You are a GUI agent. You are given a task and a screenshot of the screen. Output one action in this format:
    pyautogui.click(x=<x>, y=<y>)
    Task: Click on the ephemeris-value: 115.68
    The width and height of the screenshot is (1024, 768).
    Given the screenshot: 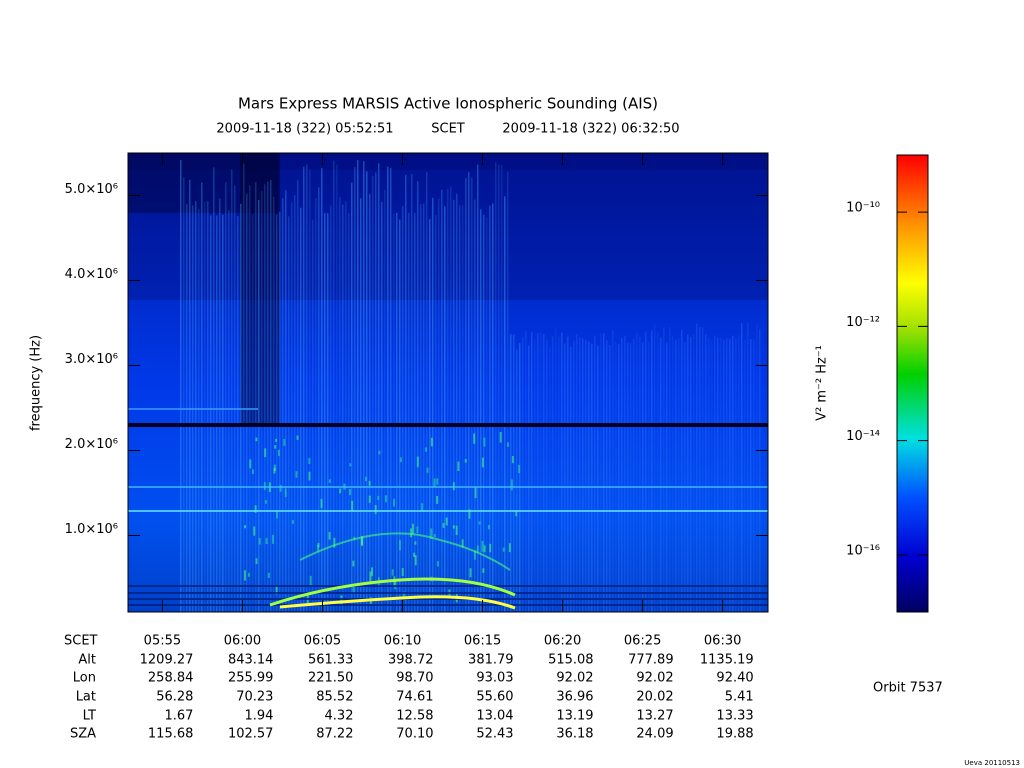 What is the action you would take?
    pyautogui.click(x=171, y=734)
    